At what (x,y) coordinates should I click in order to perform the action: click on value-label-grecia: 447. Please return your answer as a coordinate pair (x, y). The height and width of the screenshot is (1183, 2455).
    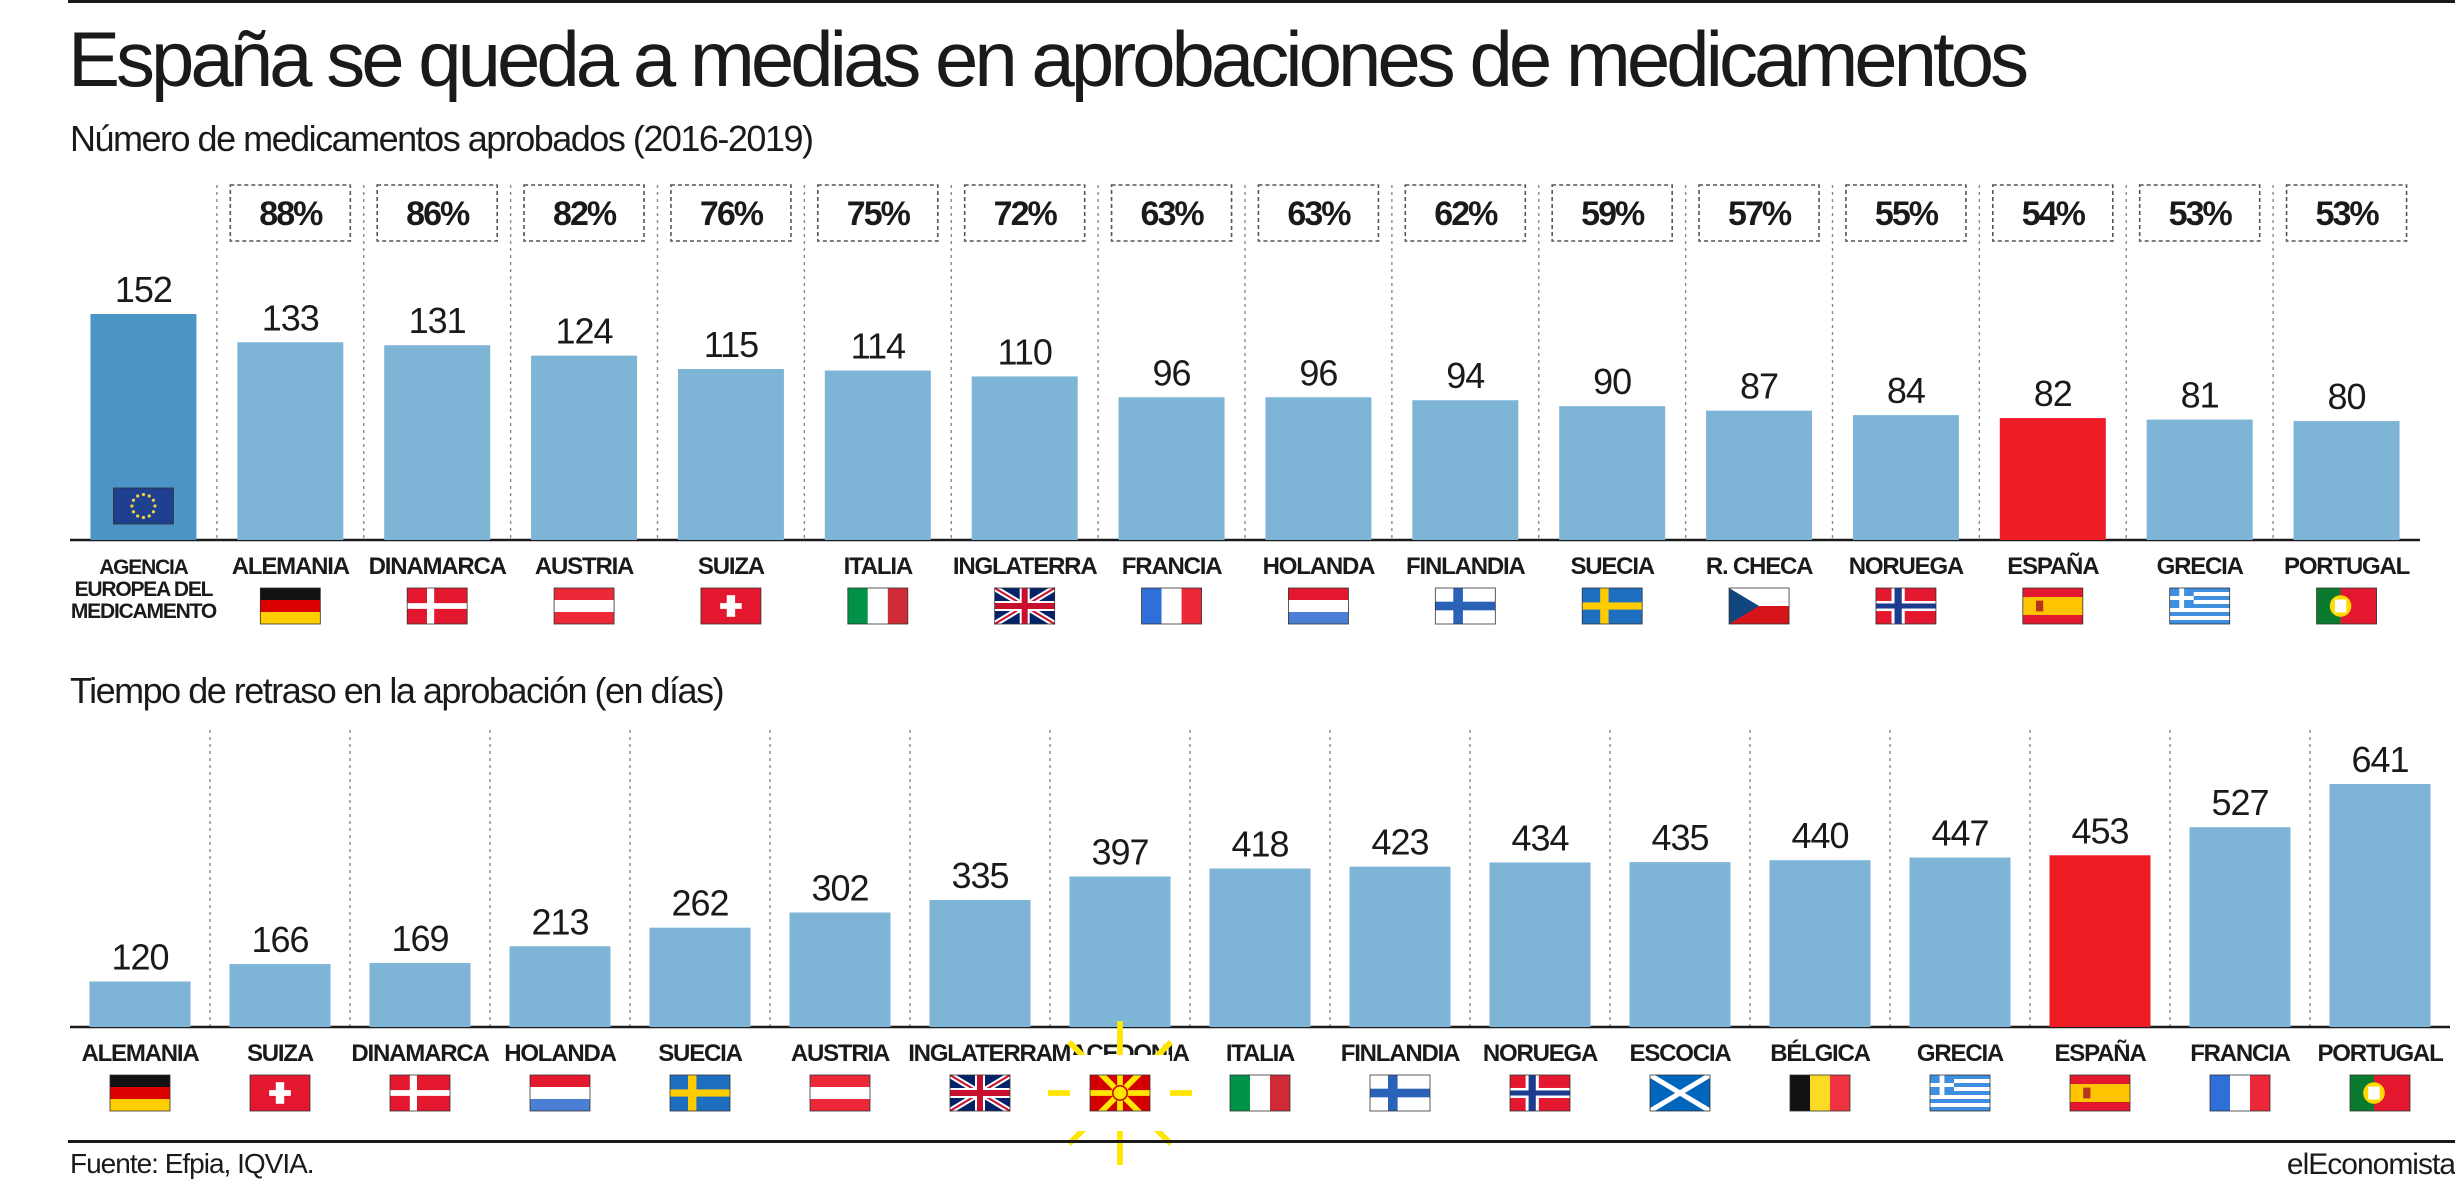
    Looking at the image, I should click on (1959, 833).